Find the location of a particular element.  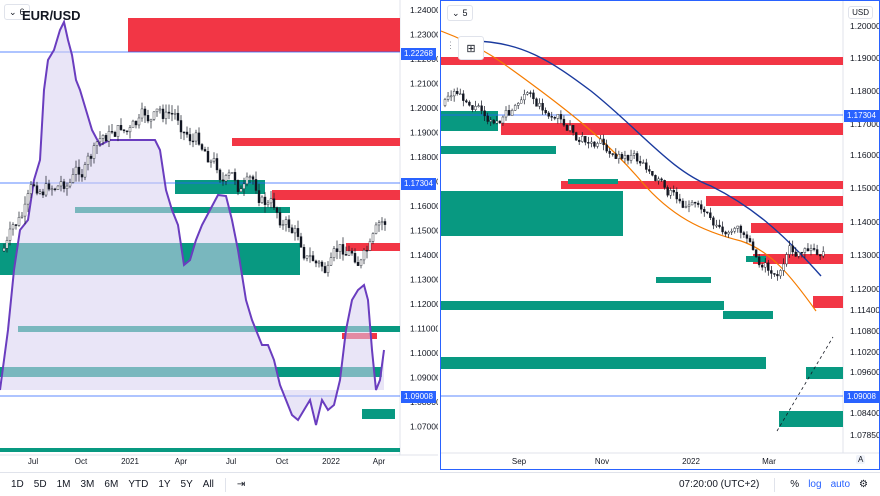

auto-toggle: auto is located at coordinates (840, 484).